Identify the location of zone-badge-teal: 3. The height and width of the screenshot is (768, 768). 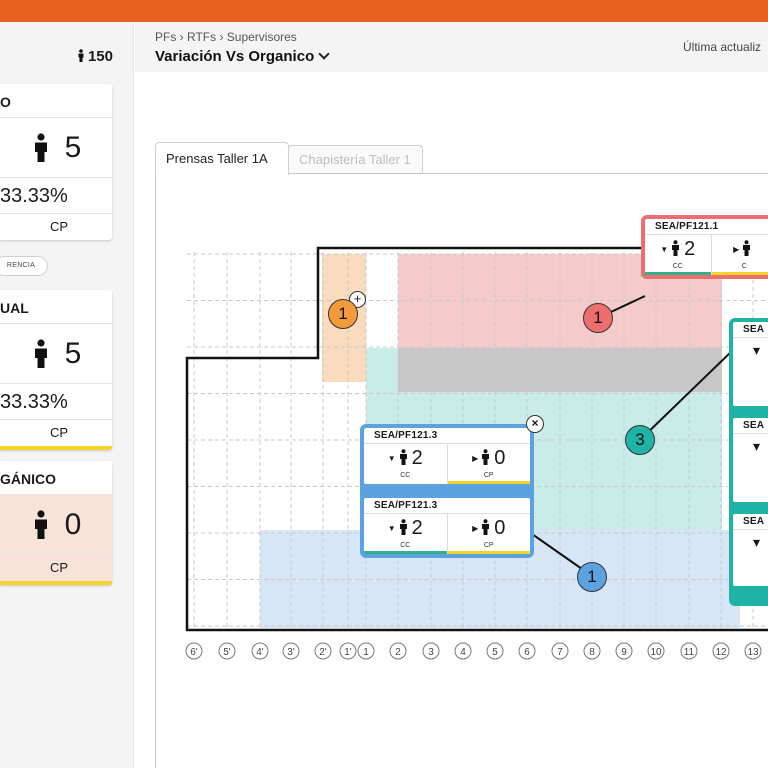
(640, 440).